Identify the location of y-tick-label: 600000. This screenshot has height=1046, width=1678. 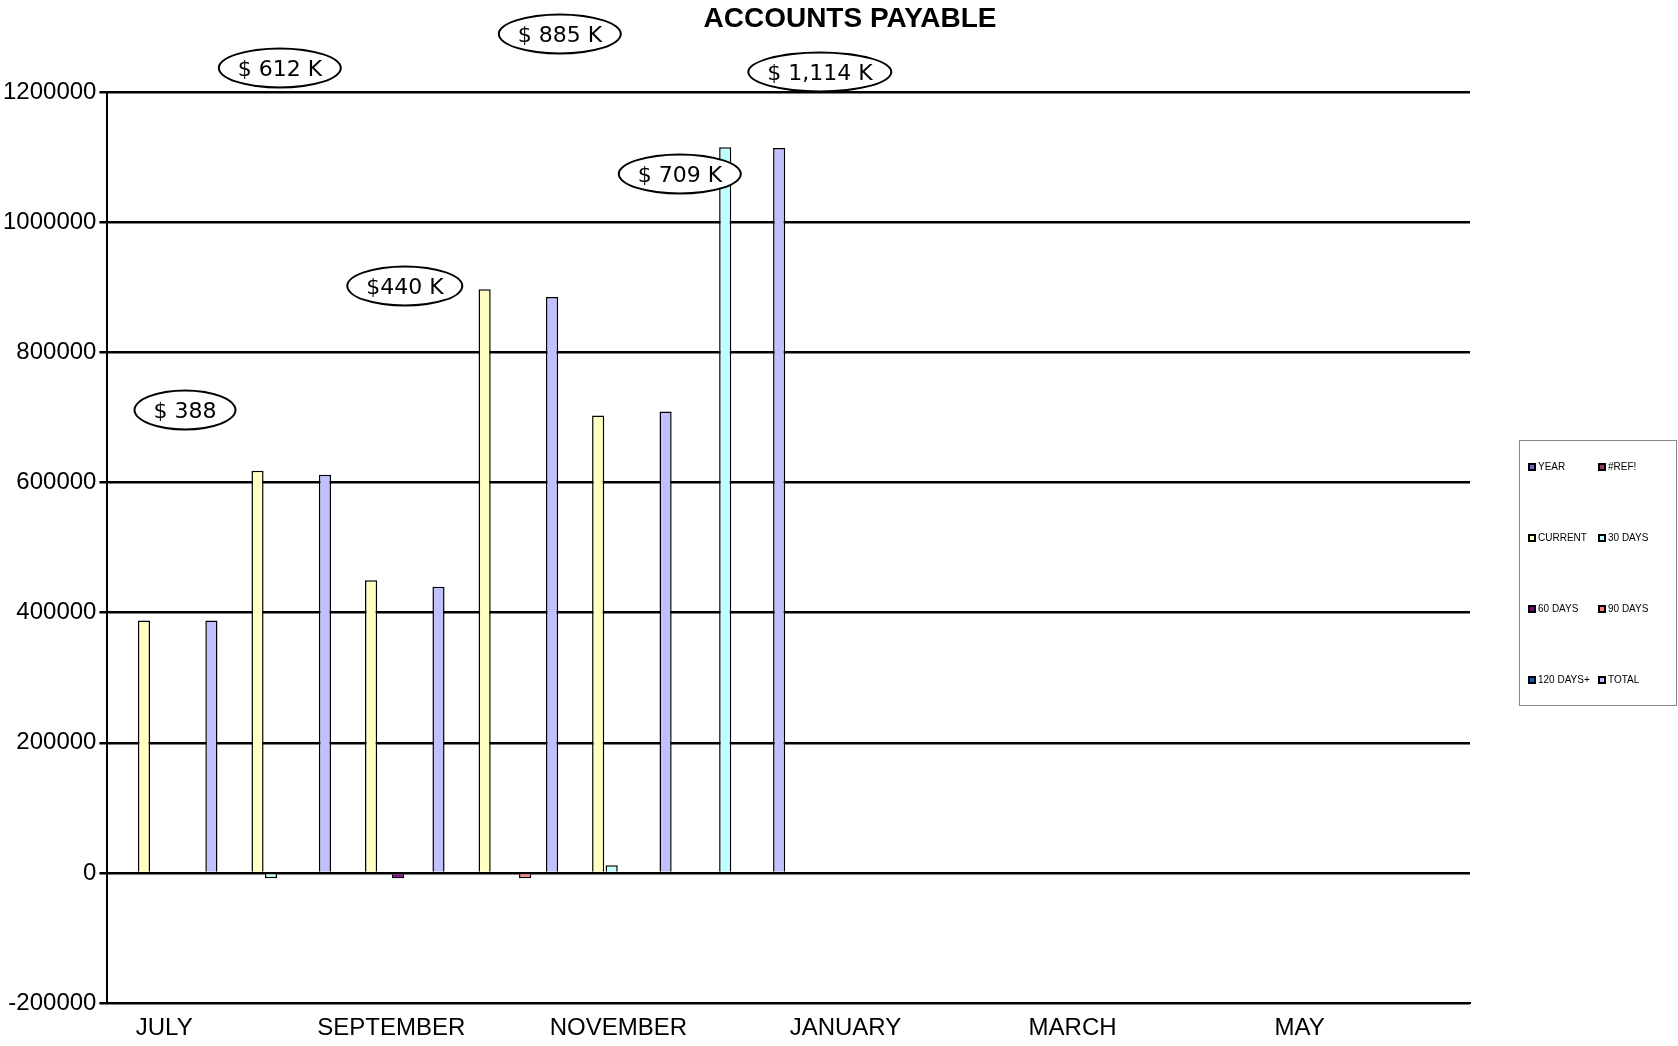
(56, 481).